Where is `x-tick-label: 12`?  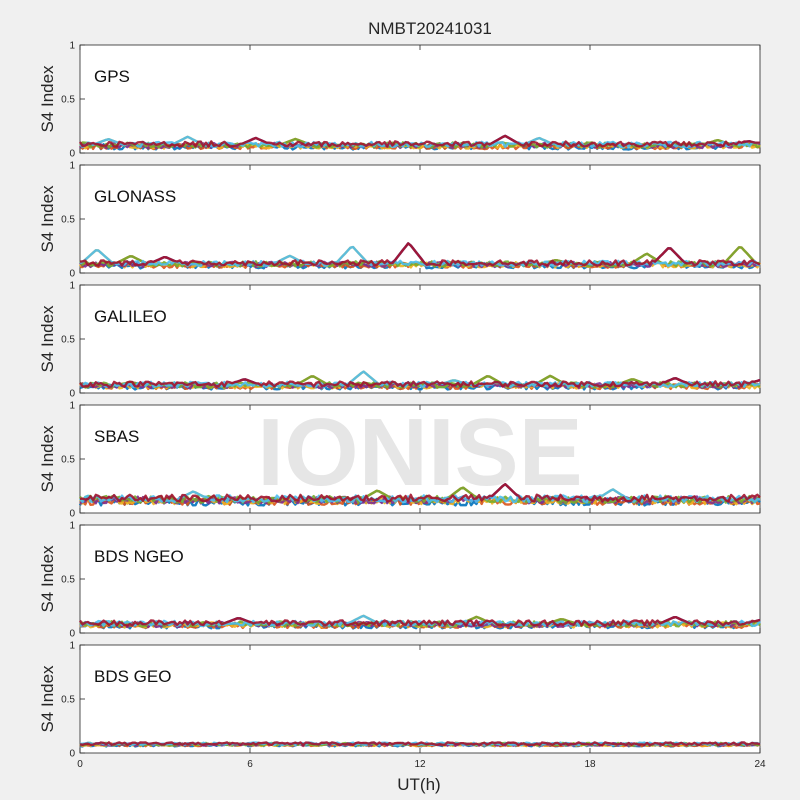
x-tick-label: 12 is located at coordinates (420, 764).